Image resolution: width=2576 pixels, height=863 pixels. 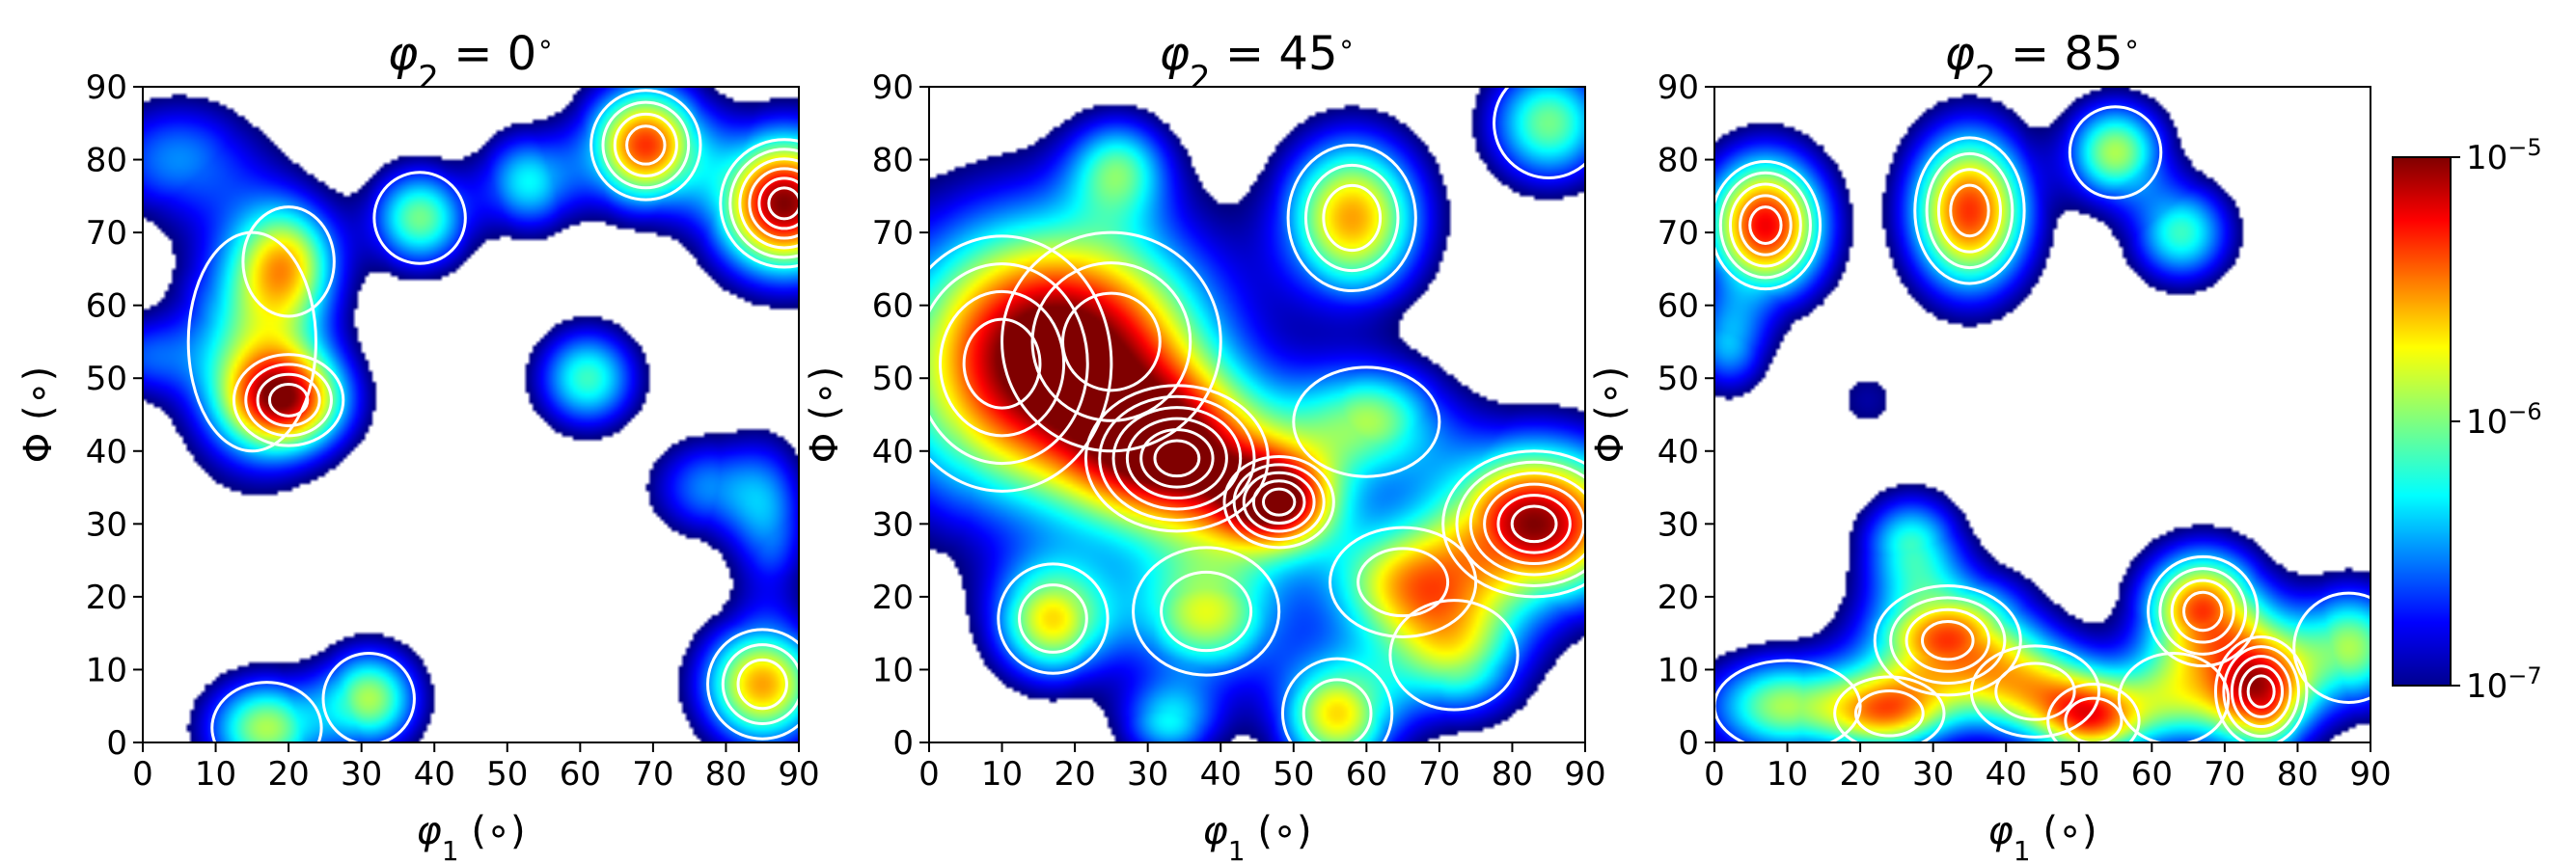 What do you see at coordinates (1584, 774) in the screenshot?
I see `x-tick-label: 90` at bounding box center [1584, 774].